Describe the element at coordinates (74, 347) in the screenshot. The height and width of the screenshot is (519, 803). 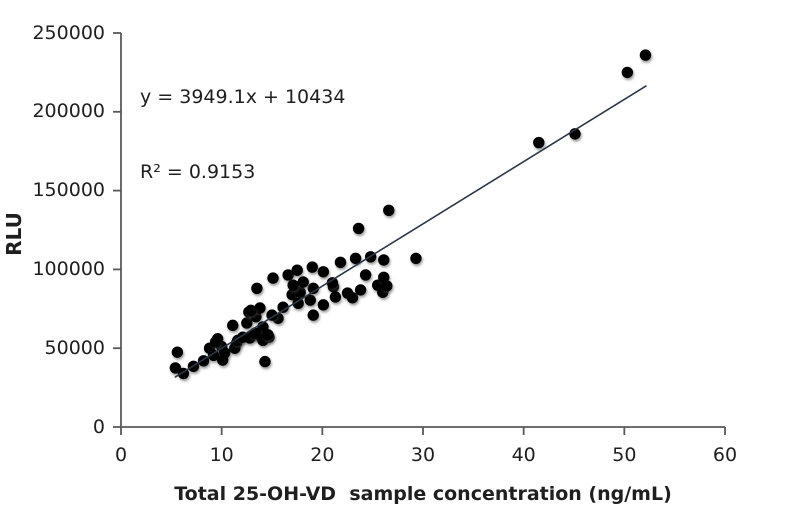
I see `y-tick-label: 50000` at that location.